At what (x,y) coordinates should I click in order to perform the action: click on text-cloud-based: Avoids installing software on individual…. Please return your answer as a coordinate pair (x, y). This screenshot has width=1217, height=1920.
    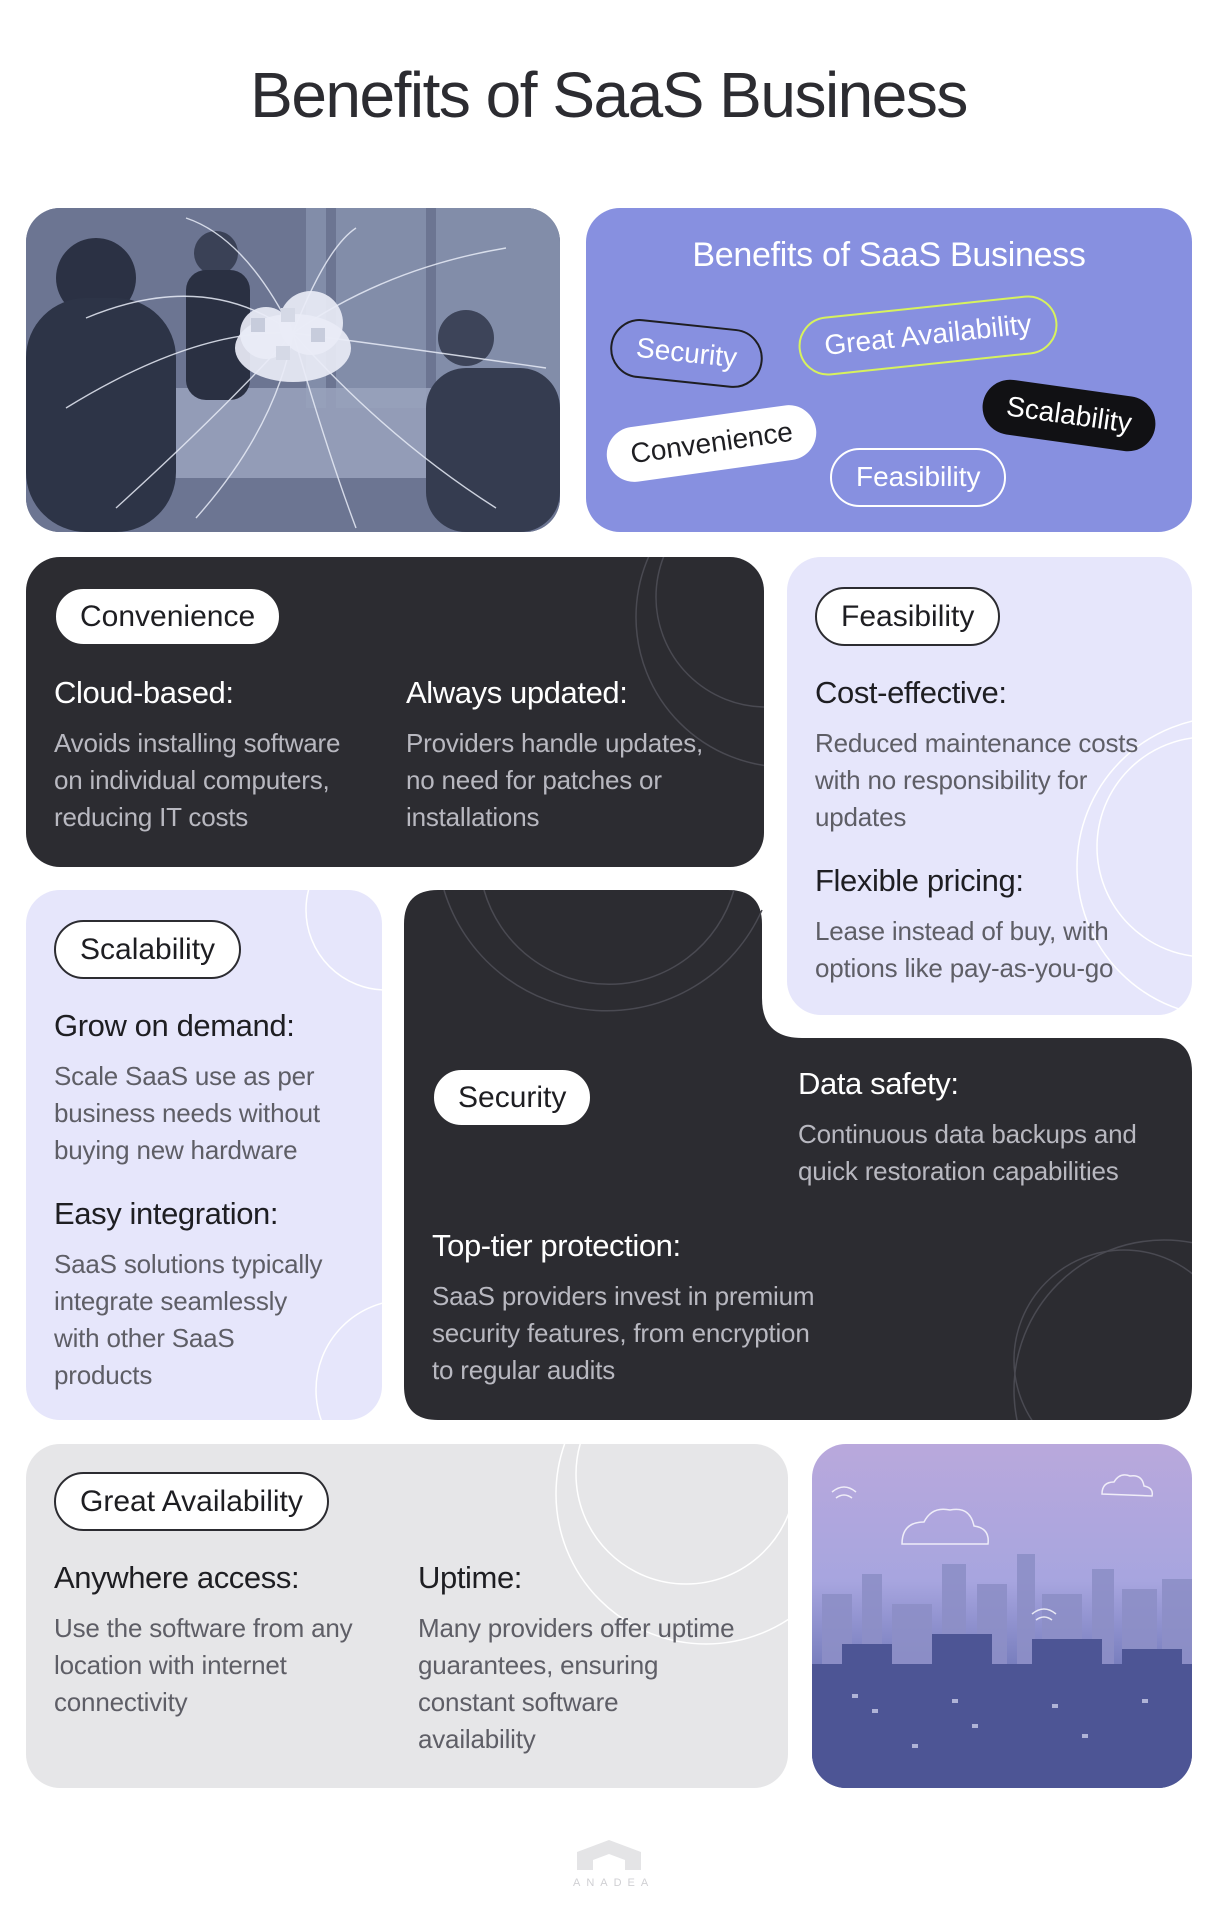
    Looking at the image, I should click on (197, 780).